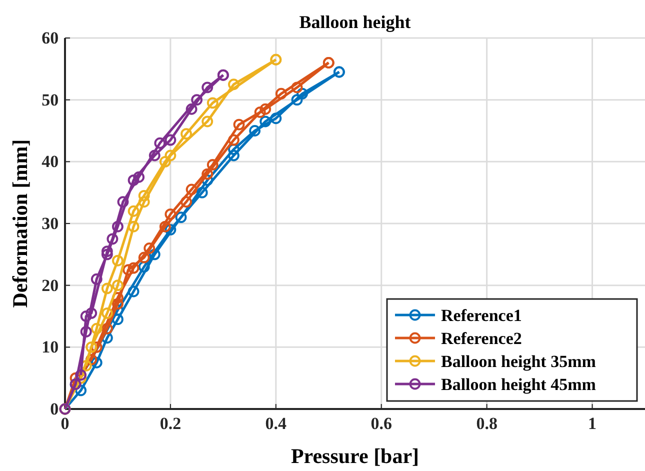 The height and width of the screenshot is (471, 645). What do you see at coordinates (50, 347) in the screenshot?
I see `y-tick-label: 10` at bounding box center [50, 347].